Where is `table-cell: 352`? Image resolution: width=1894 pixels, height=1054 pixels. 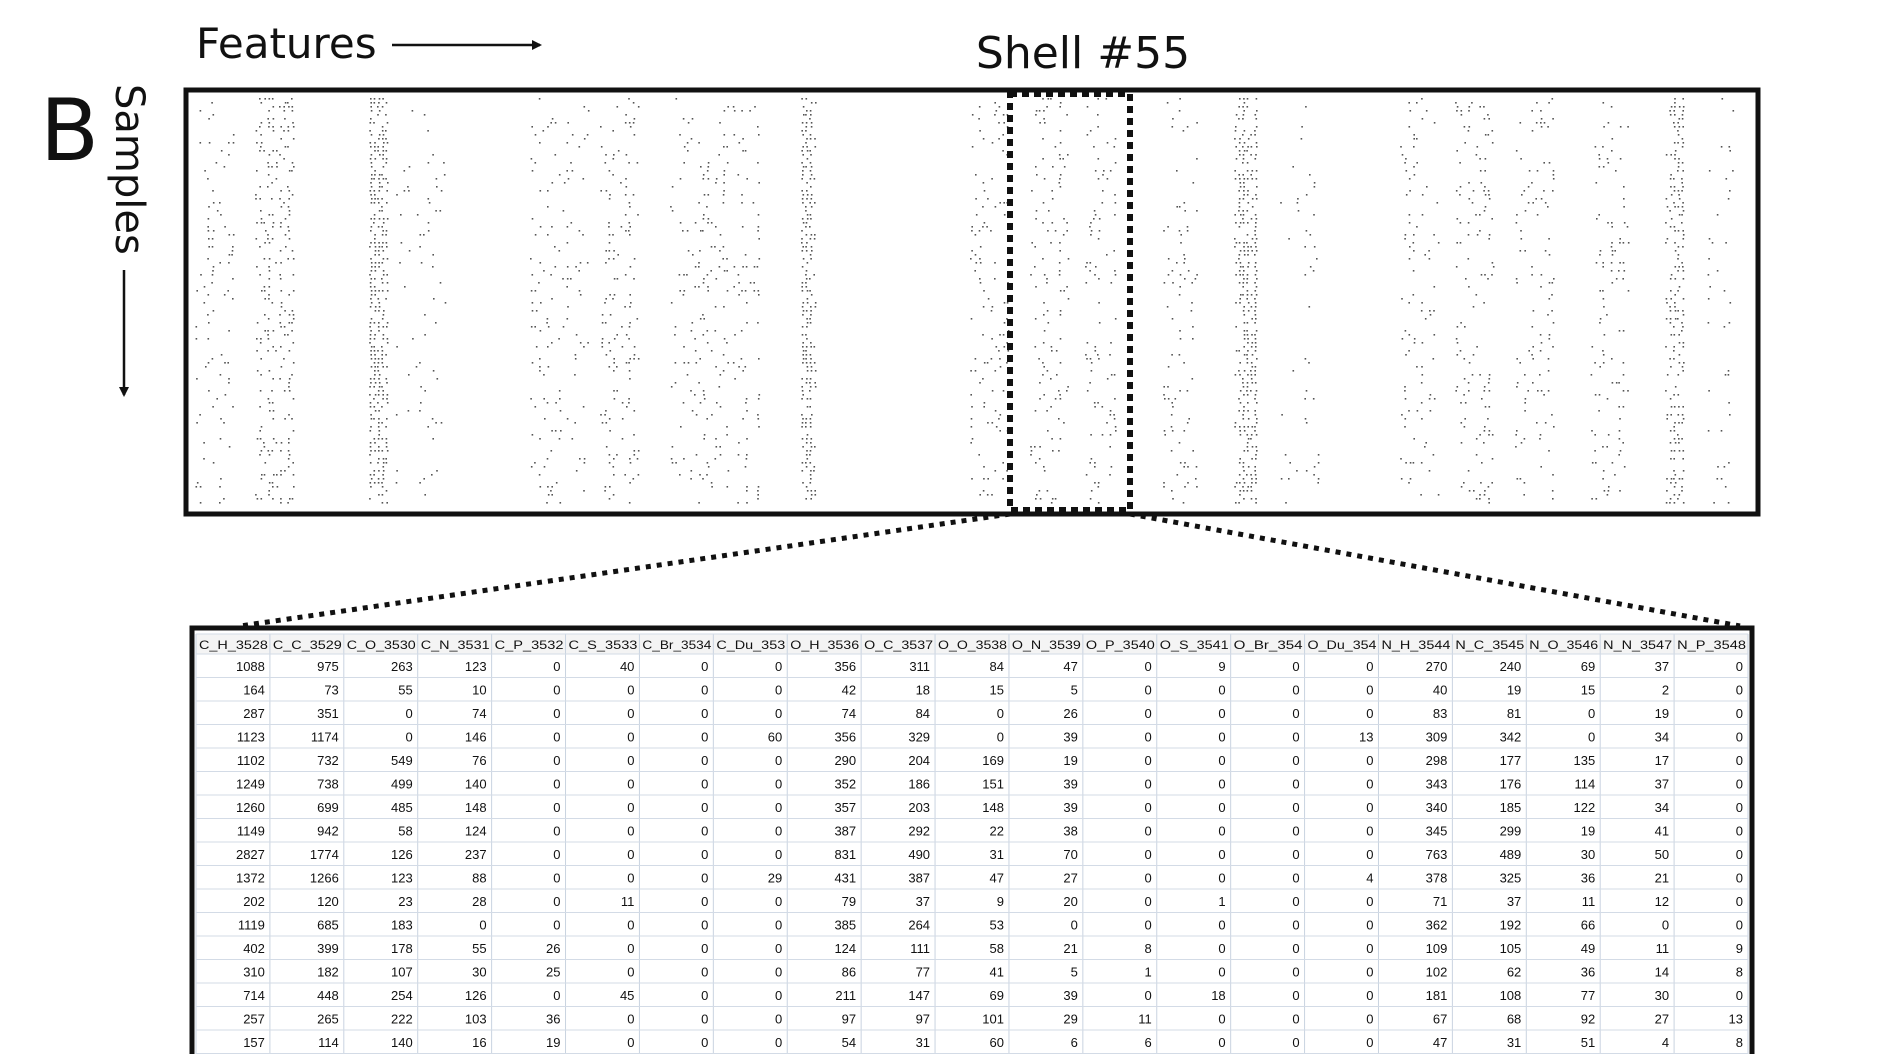 table-cell: 352 is located at coordinates (845, 784).